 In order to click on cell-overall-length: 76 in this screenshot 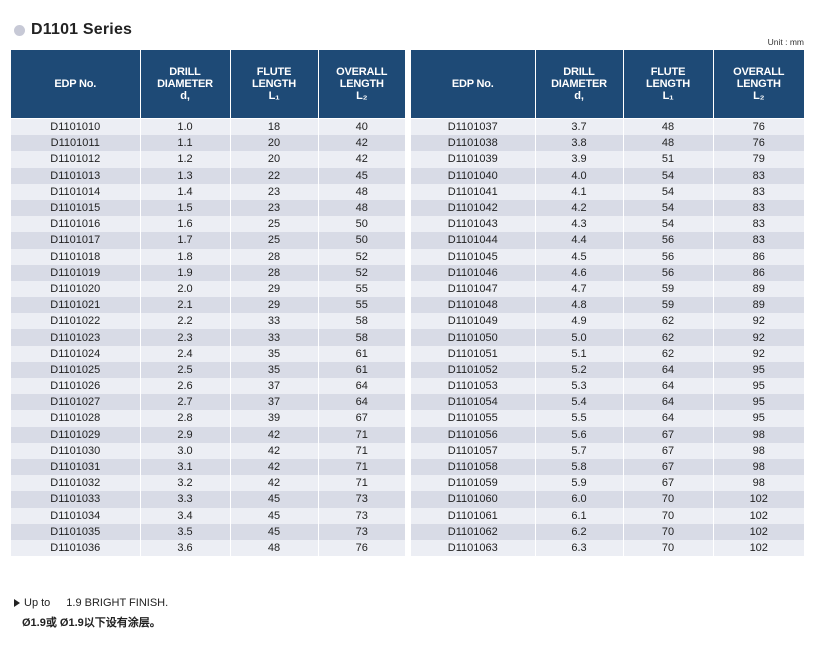, I will do `click(361, 548)`.